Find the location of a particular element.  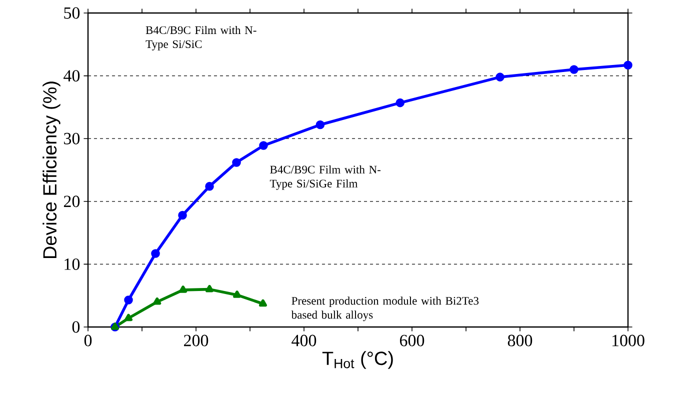

x-axis-title: T$_{Hot}$ (°C) is located at coordinates (357, 360).